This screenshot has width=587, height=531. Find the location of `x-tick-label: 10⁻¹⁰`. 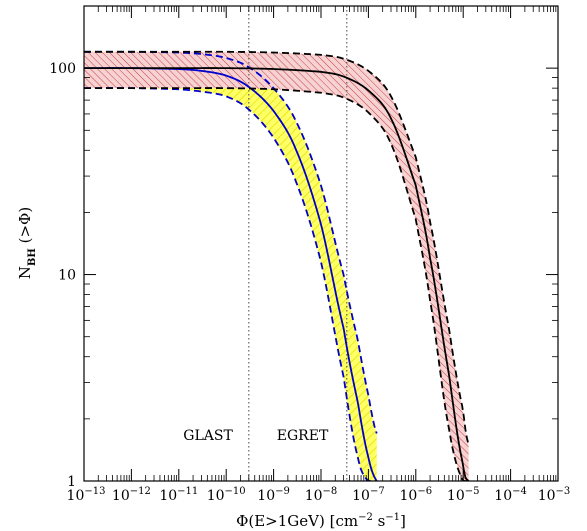

x-tick-label: 10⁻¹⁰ is located at coordinates (226, 495).